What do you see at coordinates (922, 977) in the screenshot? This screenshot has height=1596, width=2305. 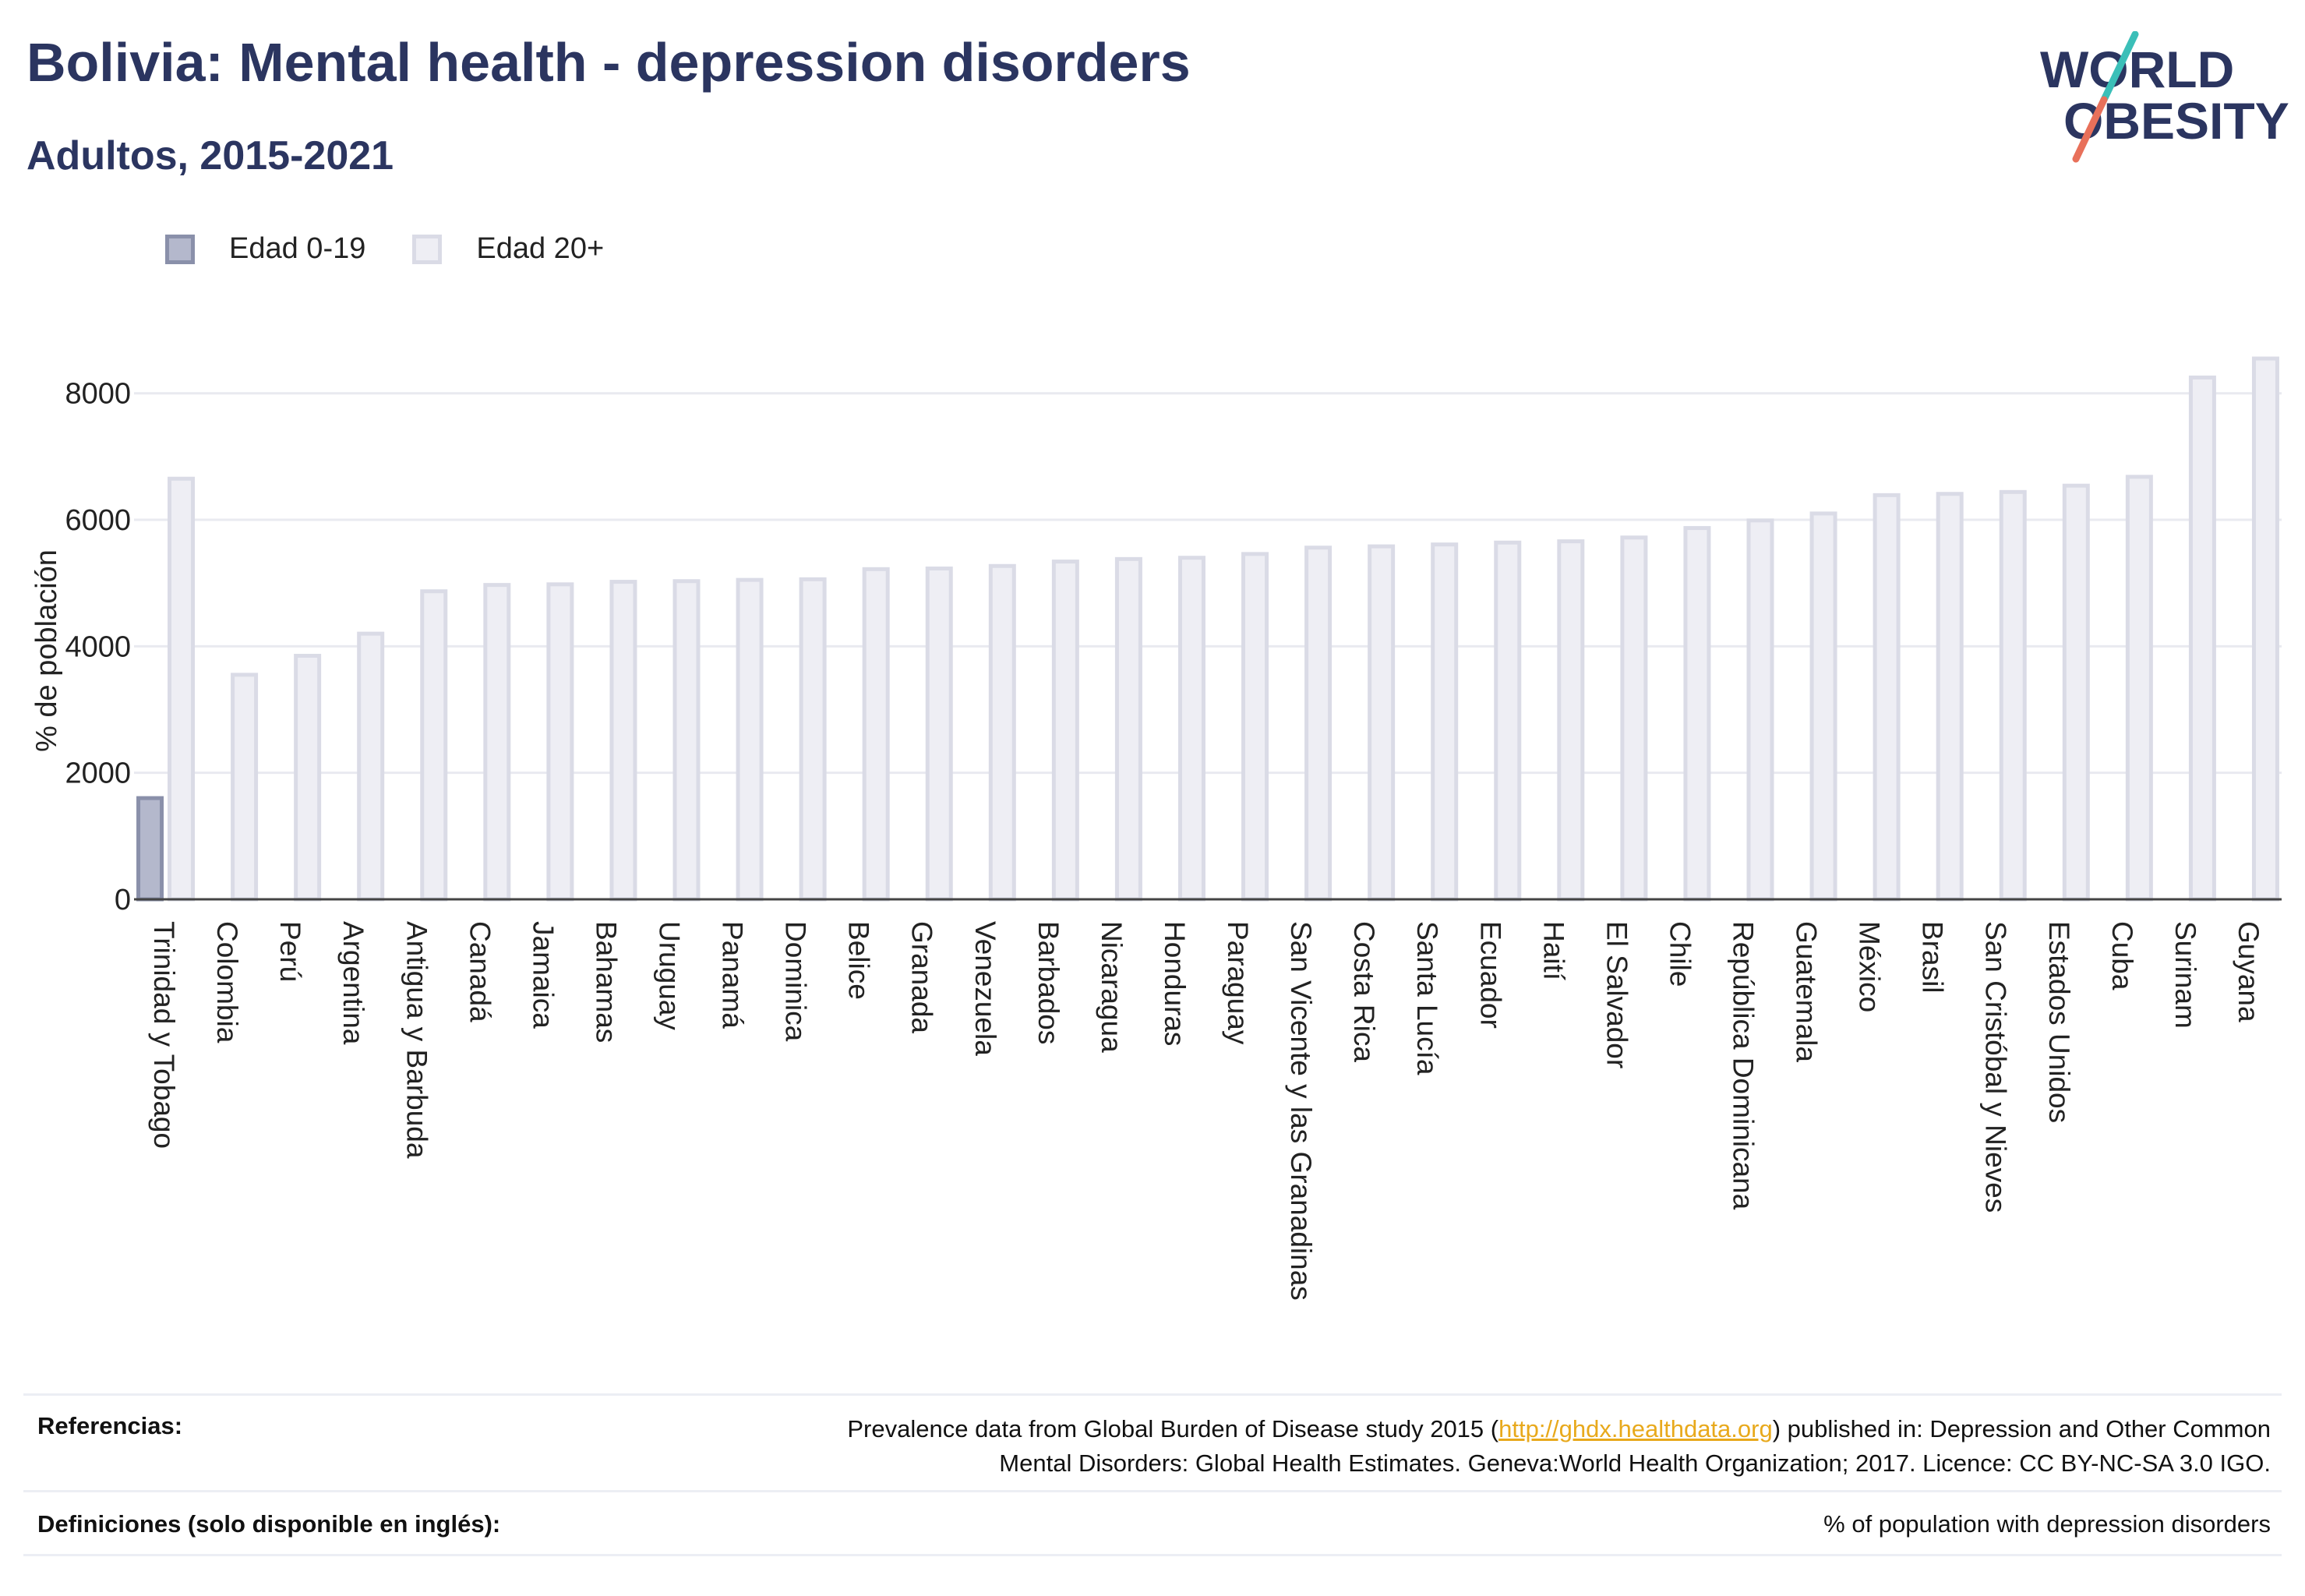 I see `x-tick-label: Granada` at bounding box center [922, 977].